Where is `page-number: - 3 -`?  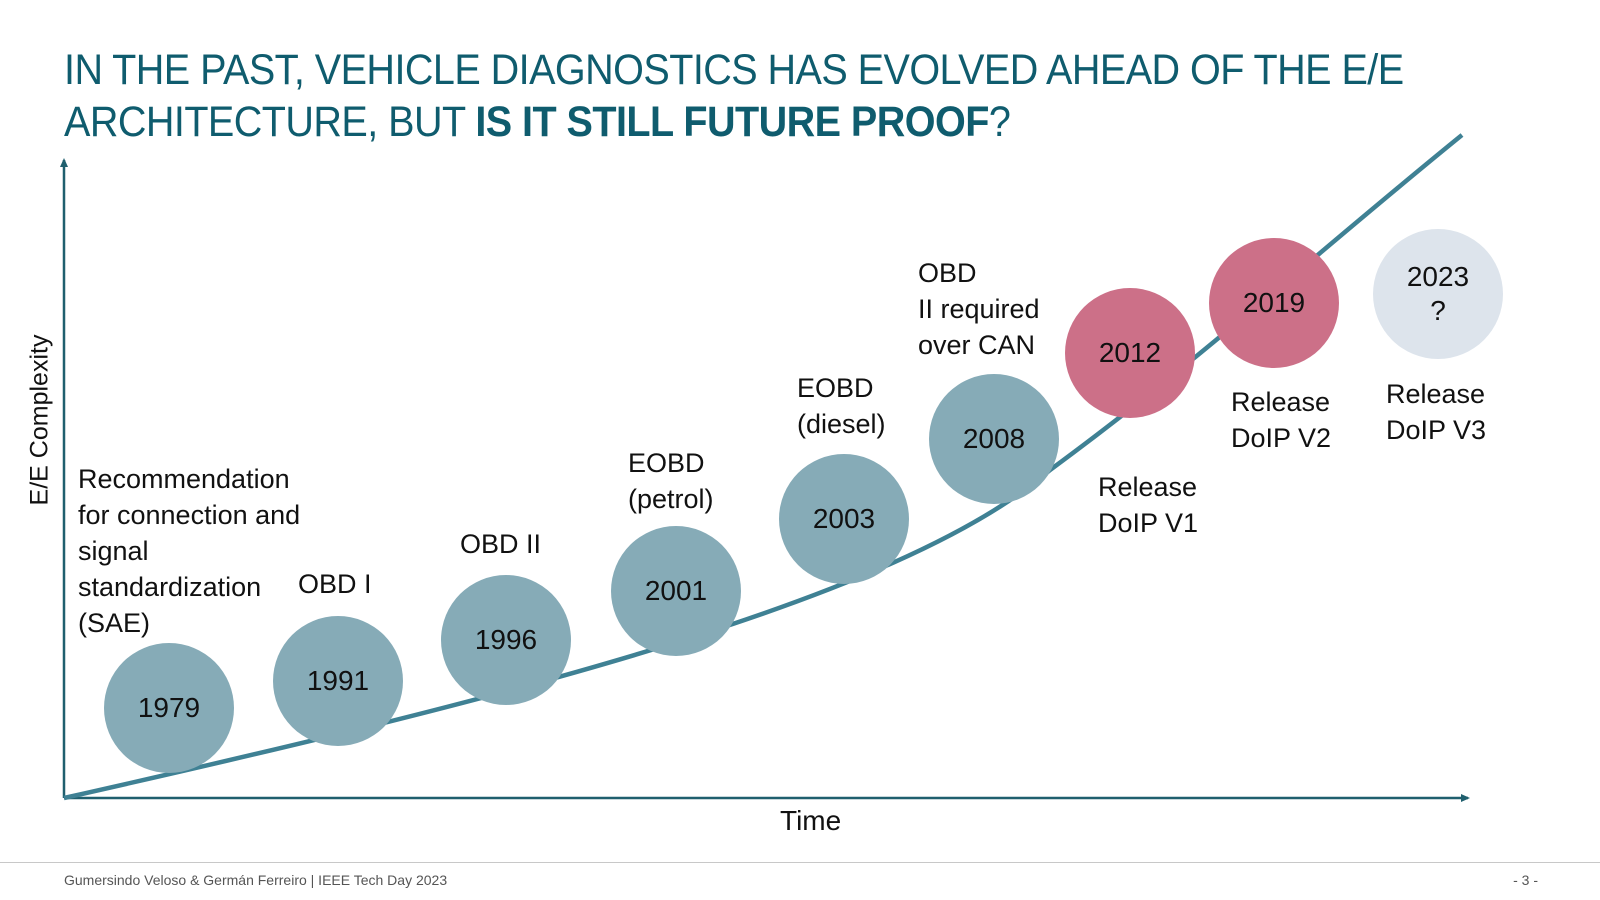
page-number: - 3 - is located at coordinates (1525, 880).